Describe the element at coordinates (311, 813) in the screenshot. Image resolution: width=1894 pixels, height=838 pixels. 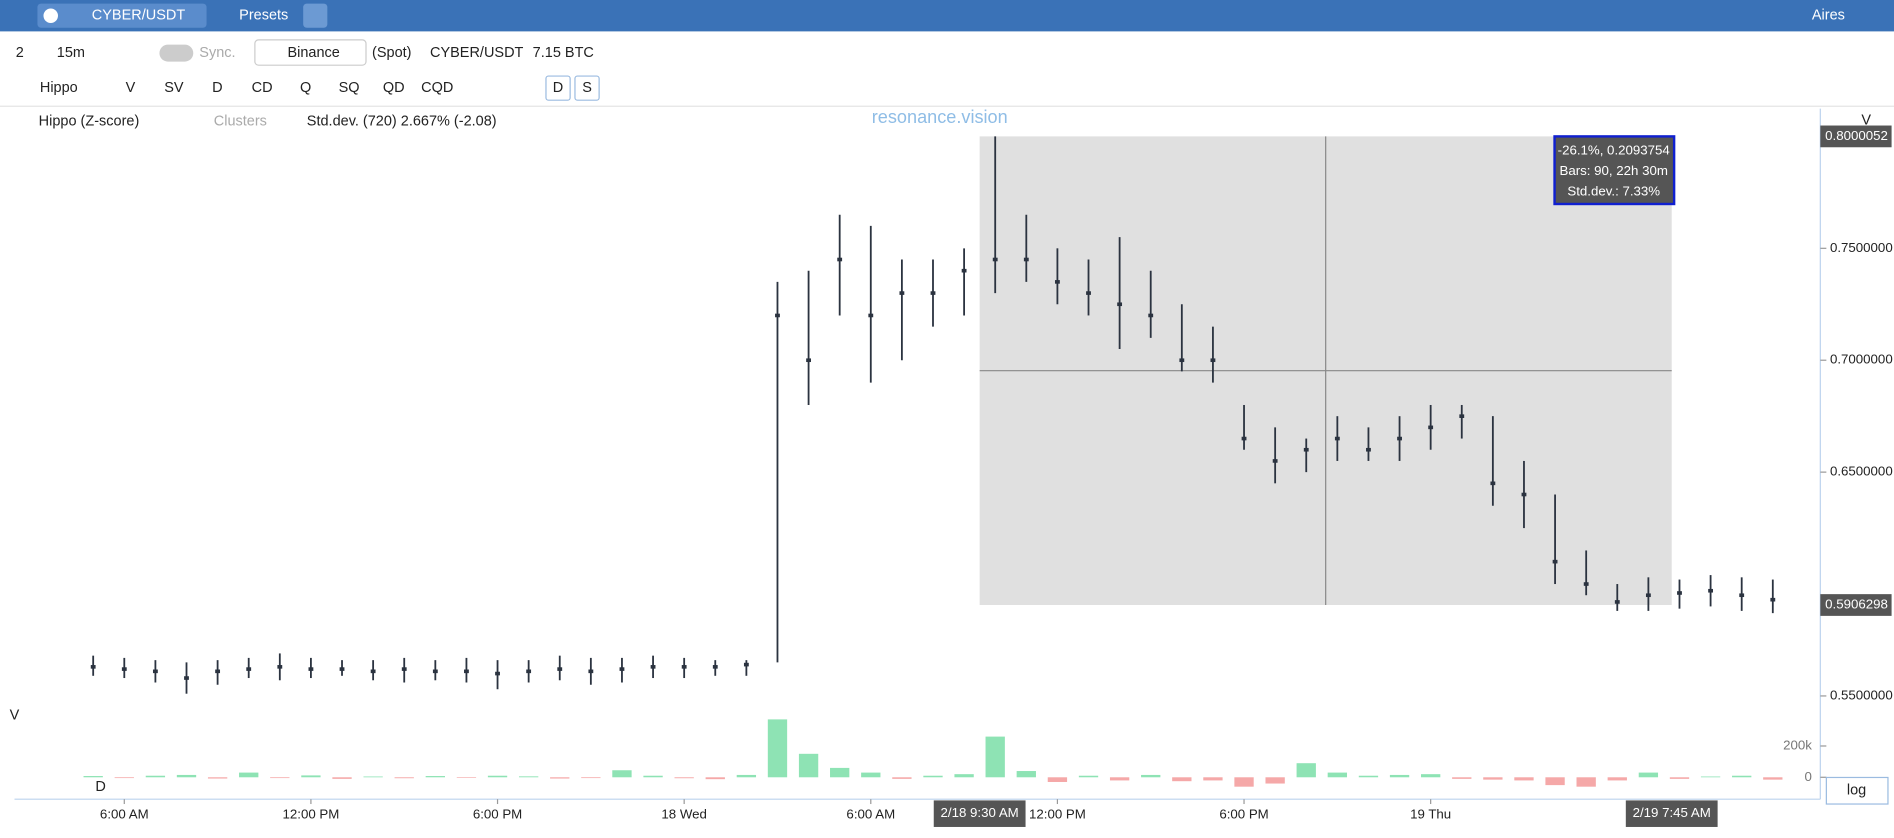
I see `x-tick-label: 12:00 PM` at that location.